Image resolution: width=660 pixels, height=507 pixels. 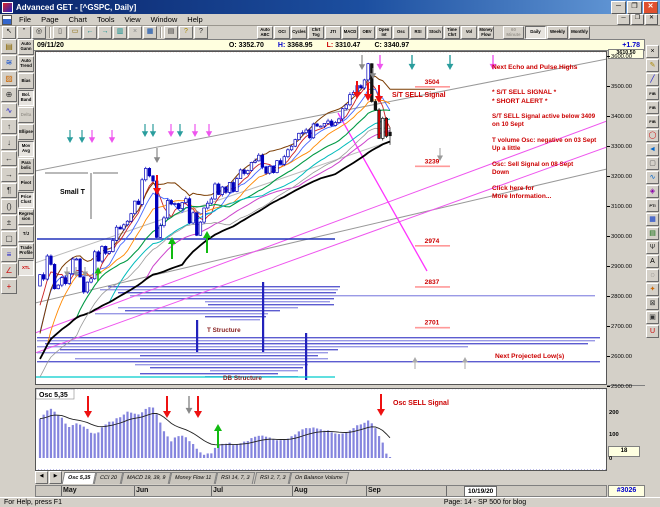 What do you see at coordinates (623, 19) in the screenshot?
I see `mdi-minimize-button: ─` at bounding box center [623, 19].